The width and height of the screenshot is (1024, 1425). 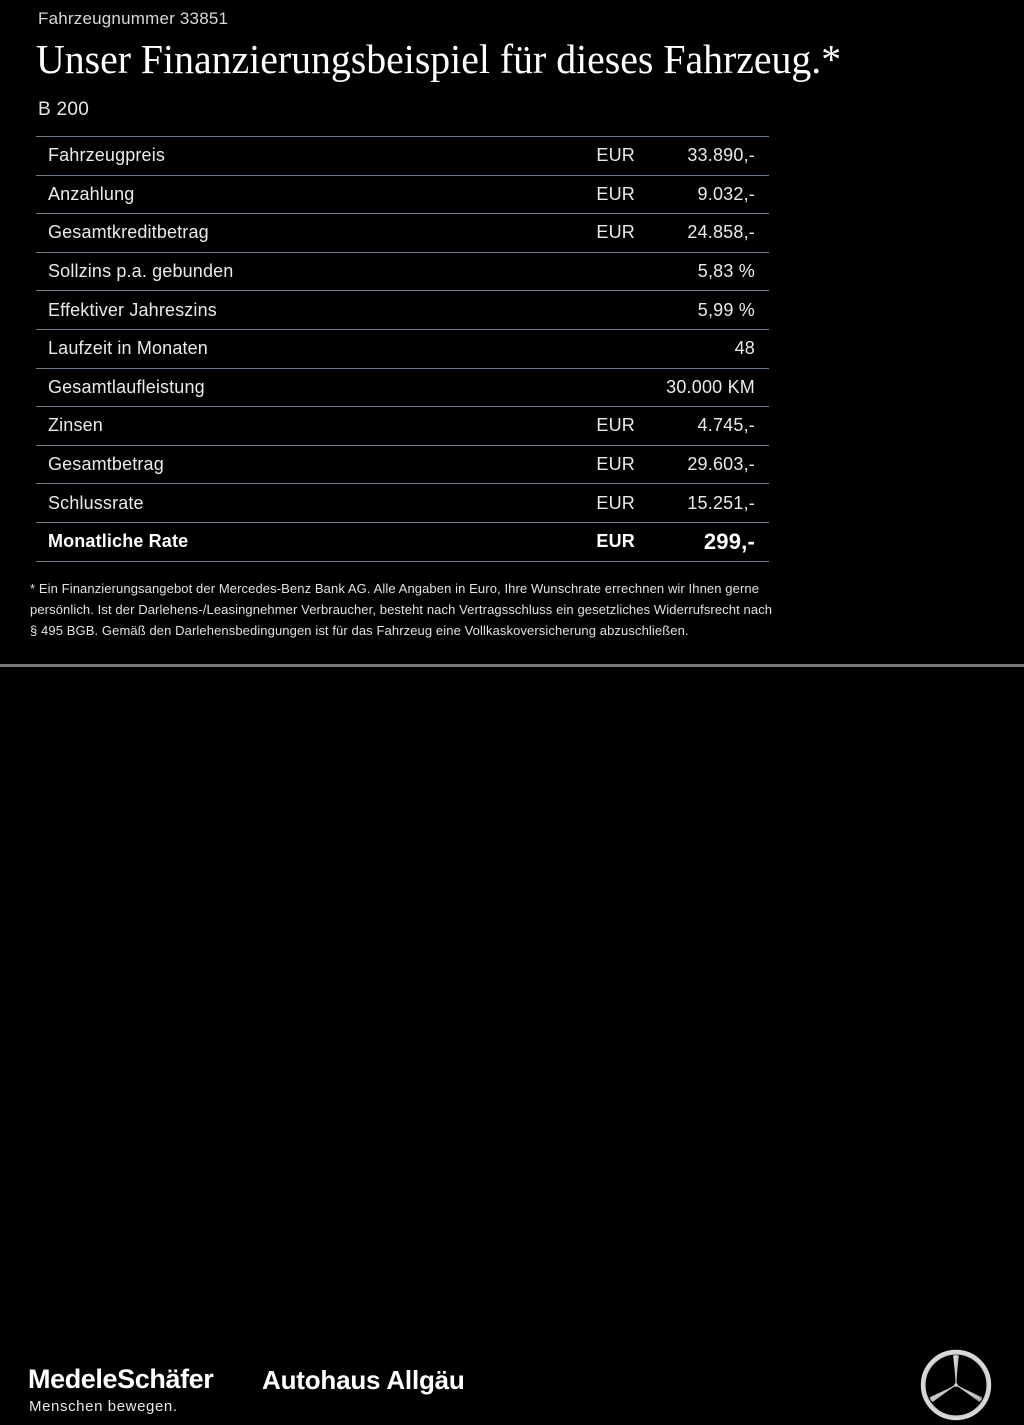 I want to click on table-row: Schlussrate EUR 15.251,-, so click(x=402, y=503).